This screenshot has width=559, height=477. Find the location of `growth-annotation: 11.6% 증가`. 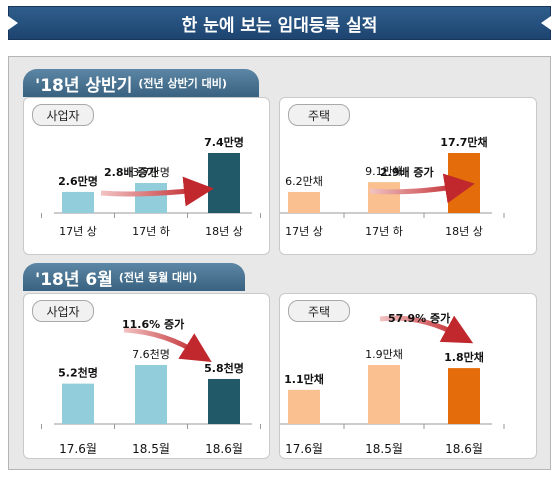

growth-annotation: 11.6% 증가 is located at coordinates (153, 324).